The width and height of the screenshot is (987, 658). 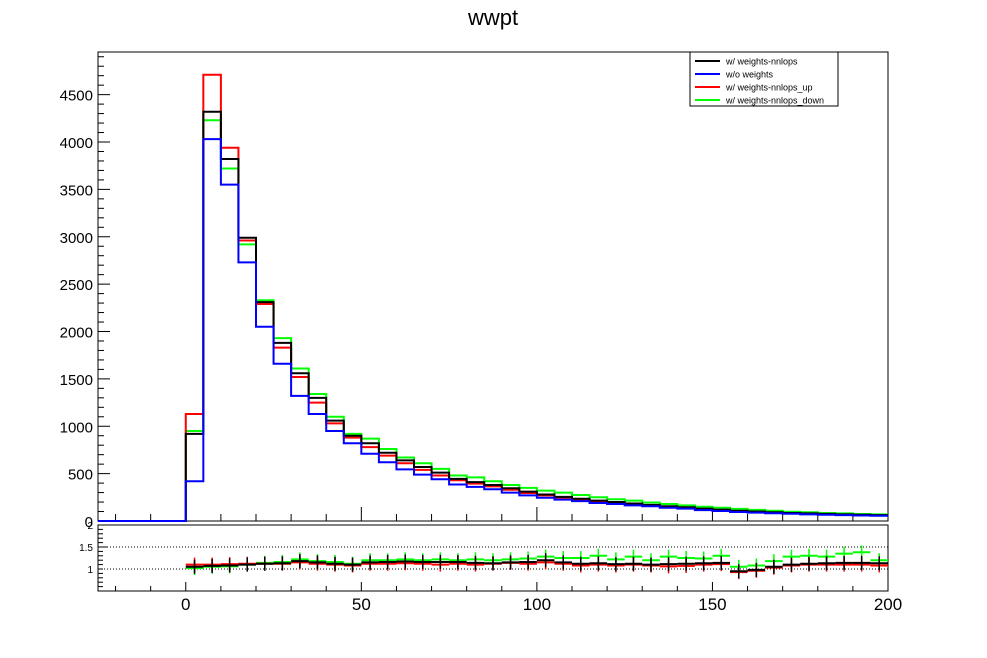 What do you see at coordinates (537, 604) in the screenshot?
I see `x-tick-label: 100` at bounding box center [537, 604].